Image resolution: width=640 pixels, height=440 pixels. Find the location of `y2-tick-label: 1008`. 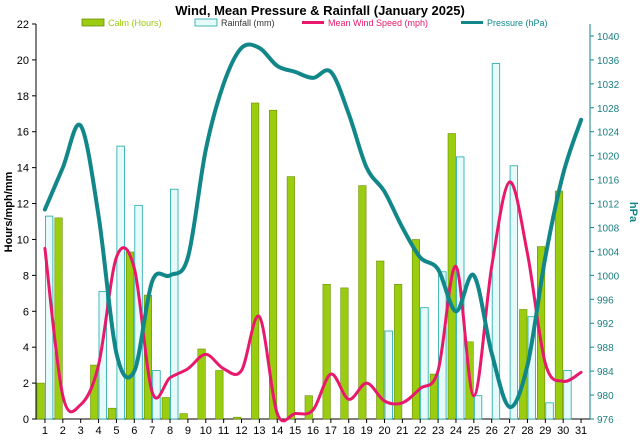

y2-tick-label: 1008 is located at coordinates (608, 228).